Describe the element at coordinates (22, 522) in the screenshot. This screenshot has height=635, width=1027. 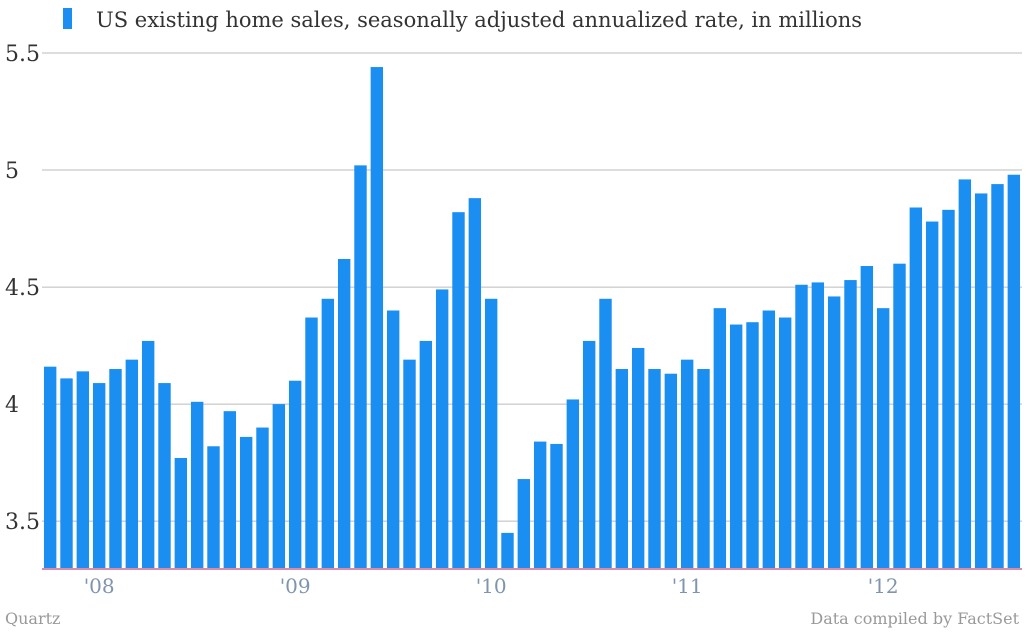
I see `y-tick-label: 3.5` at that location.